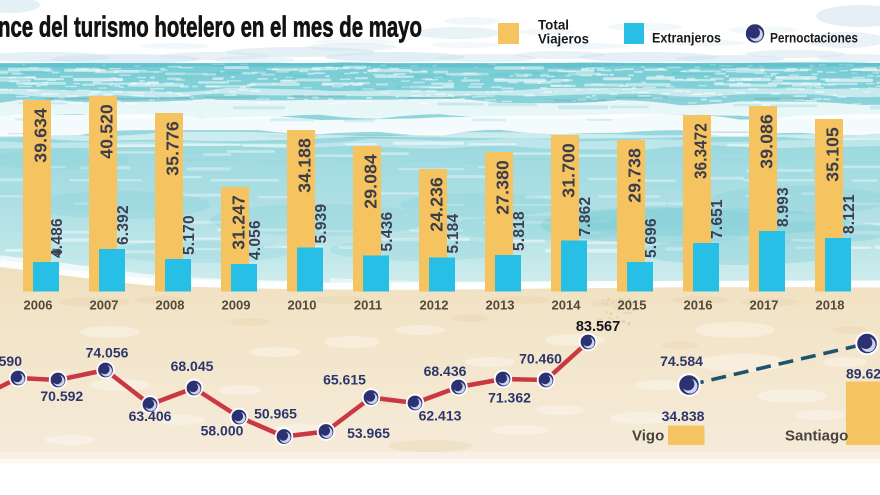  Describe the element at coordinates (567, 305) in the screenshot. I see `svg-text: 2014` at that location.